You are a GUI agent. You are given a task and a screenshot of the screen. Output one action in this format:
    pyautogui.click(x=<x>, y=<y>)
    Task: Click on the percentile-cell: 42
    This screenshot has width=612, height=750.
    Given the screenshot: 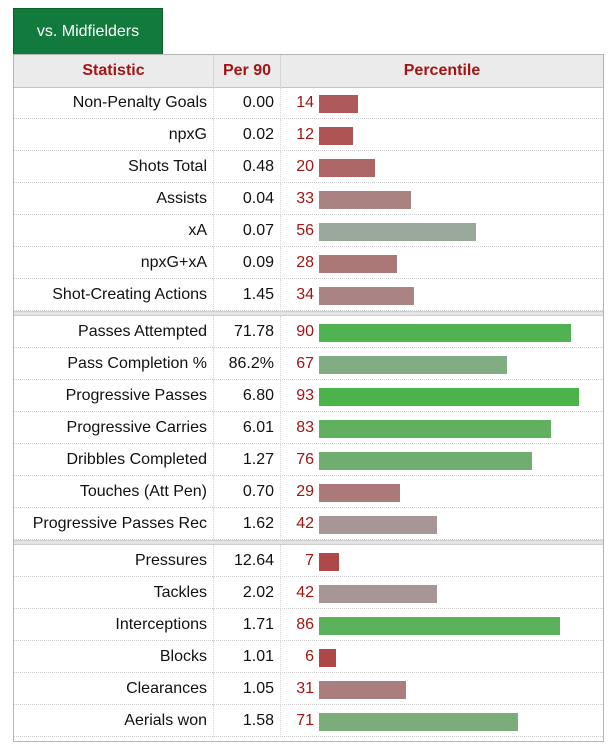 What is the action you would take?
    pyautogui.click(x=442, y=593)
    